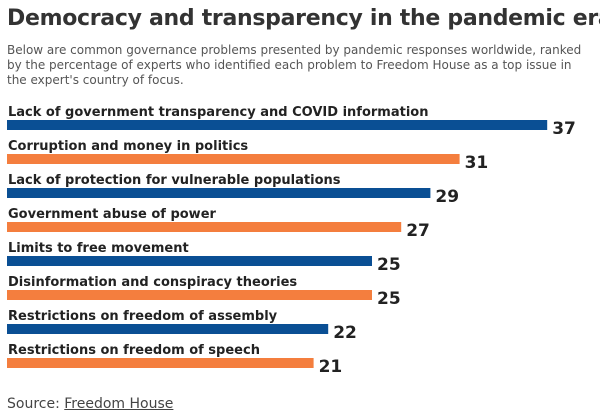 This screenshot has height=416, width=600. Describe the element at coordinates (345, 333) in the screenshot. I see `value-label: 22` at that location.